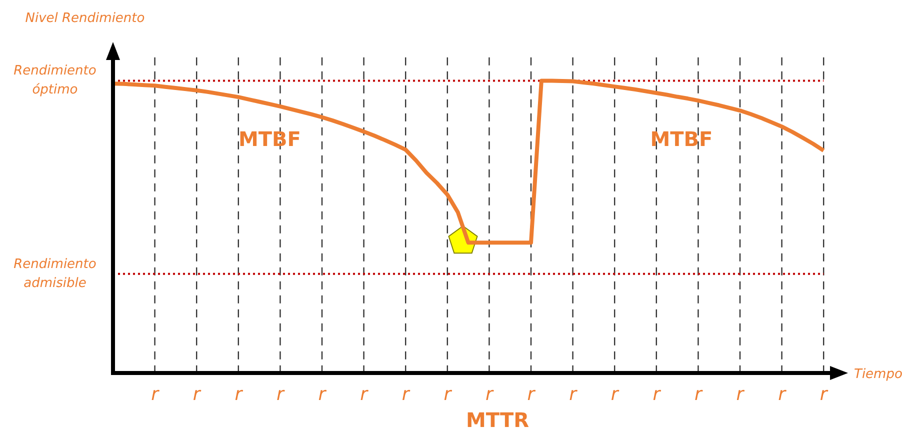  I want to click on y-axis-title: Nivel Rendimiento, so click(85, 18).